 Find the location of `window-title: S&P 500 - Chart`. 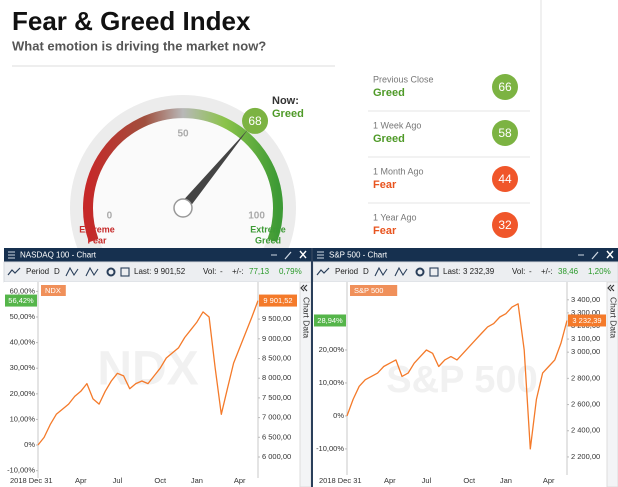

window-title: S&P 500 - Chart is located at coordinates (358, 255).